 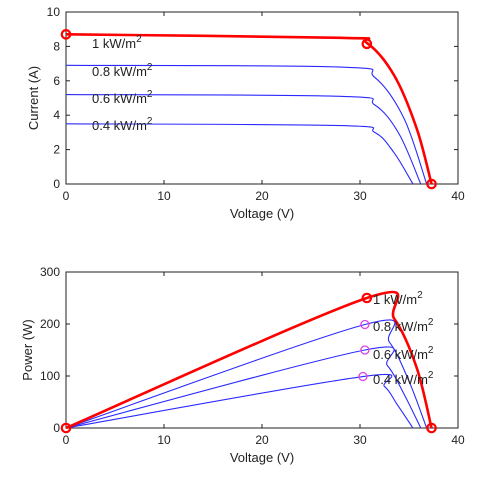 I want to click on y-tick-label: 300, so click(x=50, y=272).